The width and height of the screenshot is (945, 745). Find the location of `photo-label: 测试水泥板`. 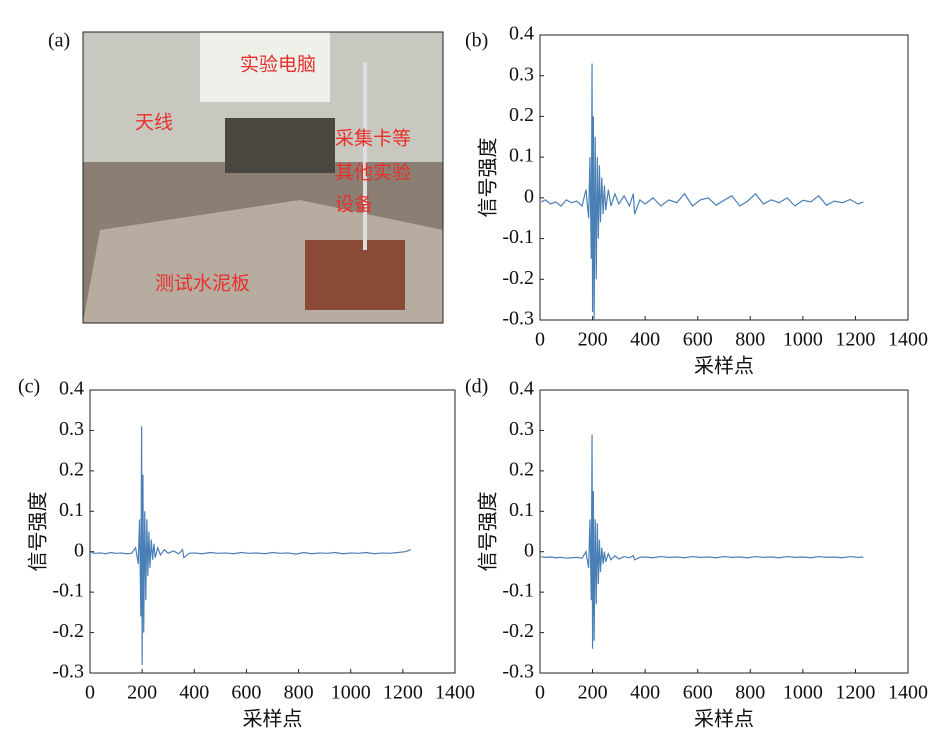

photo-label: 测试水泥板 is located at coordinates (202, 283).